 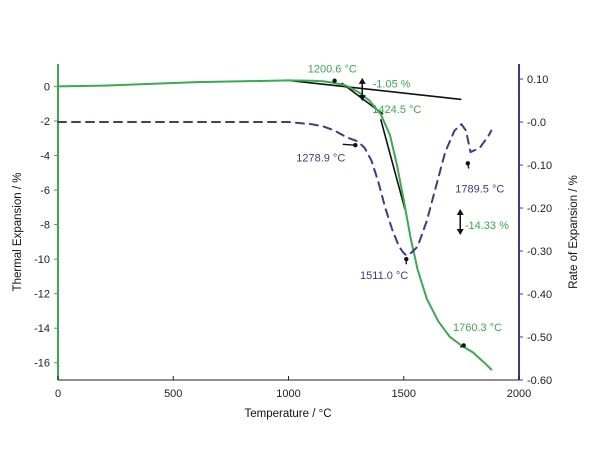 What do you see at coordinates (396, 110) in the screenshot?
I see `annotation-label: 1424.5 °C` at bounding box center [396, 110].